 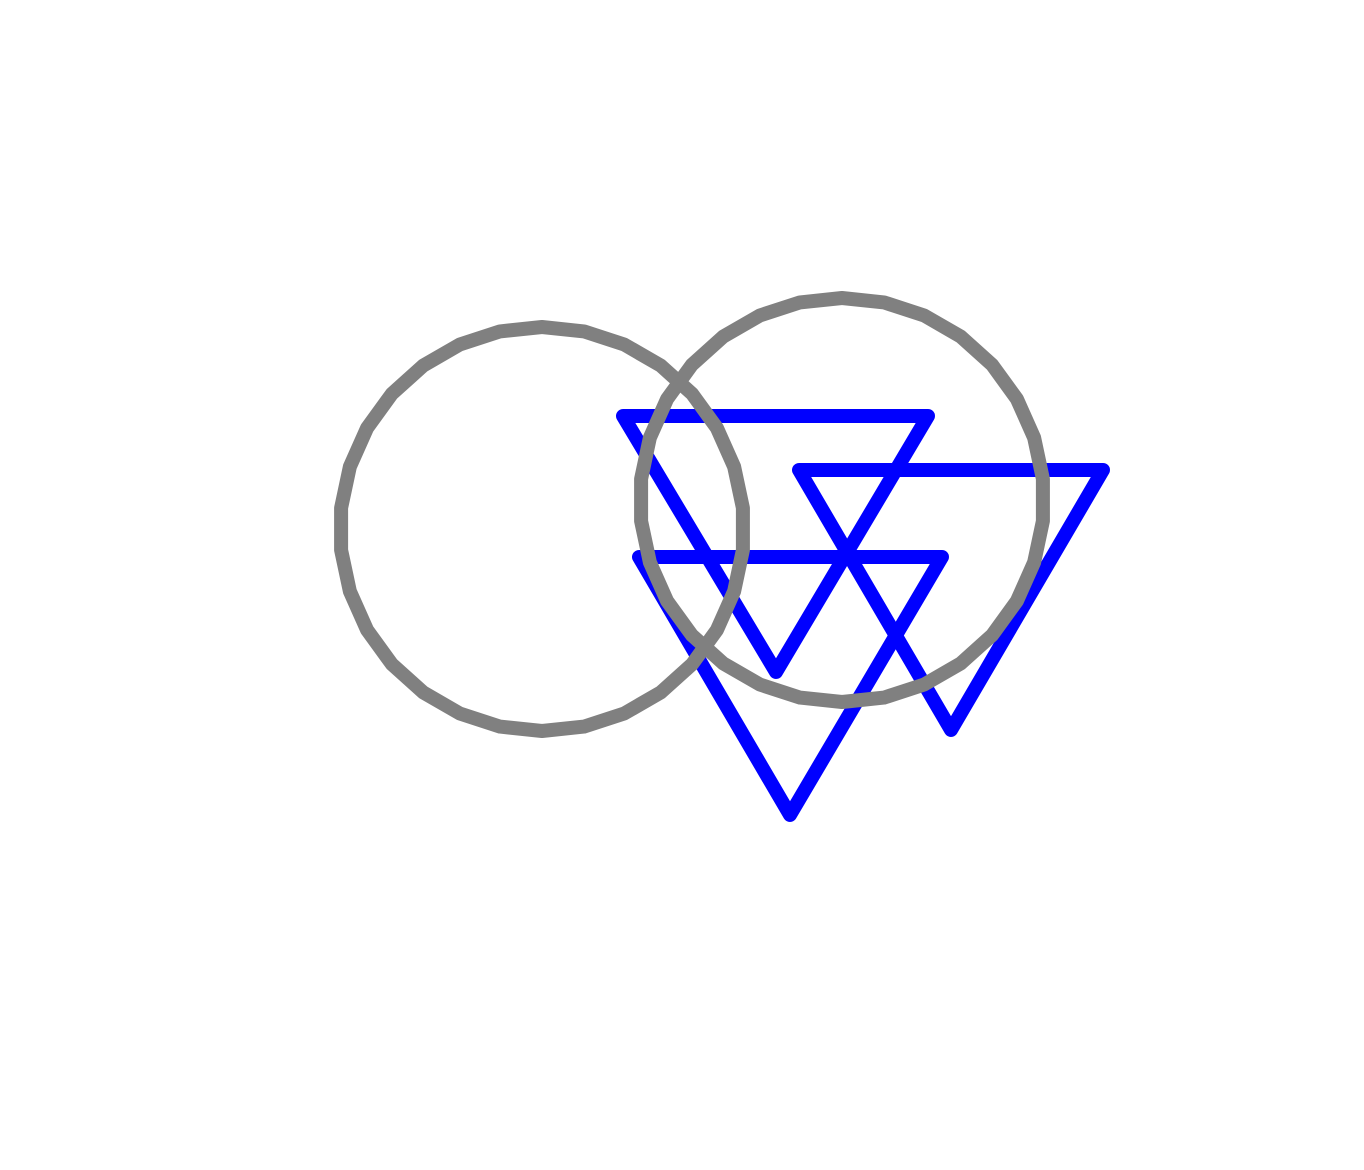 I want to click on right-gray-circle, so click(x=842, y=500).